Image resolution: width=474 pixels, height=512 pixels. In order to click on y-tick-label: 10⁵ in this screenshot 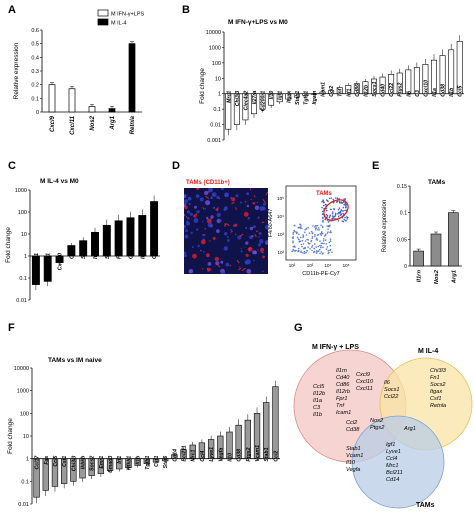, I will do `click(280, 198)`.